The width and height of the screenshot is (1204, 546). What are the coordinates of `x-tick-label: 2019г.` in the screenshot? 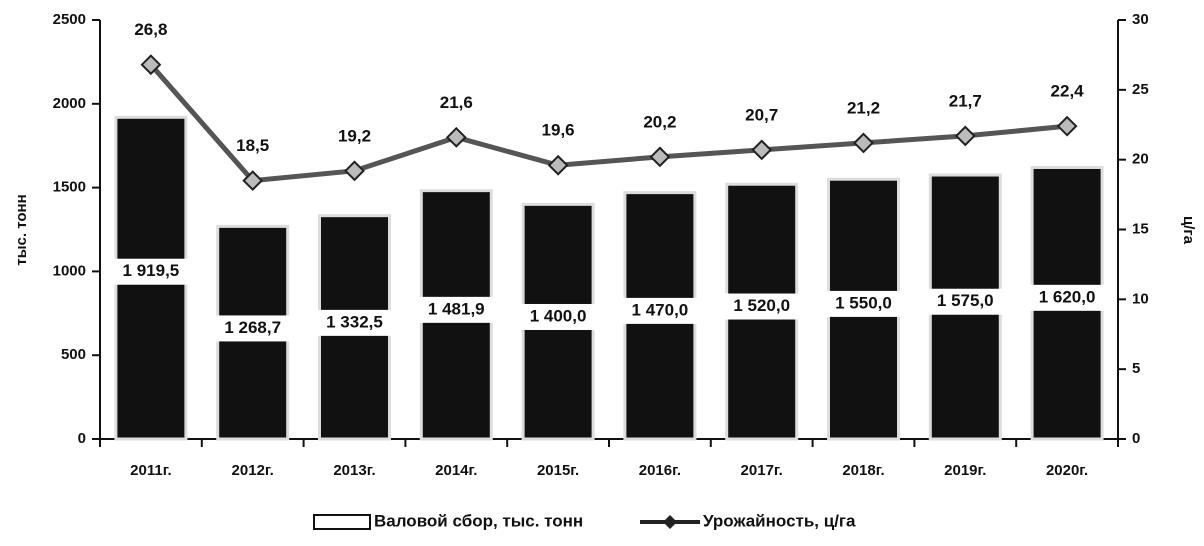 It's located at (965, 470).